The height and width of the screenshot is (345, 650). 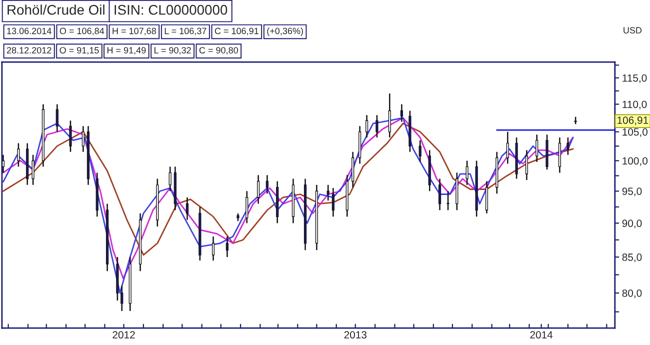 I want to click on text: (+0,36%), so click(x=285, y=32).